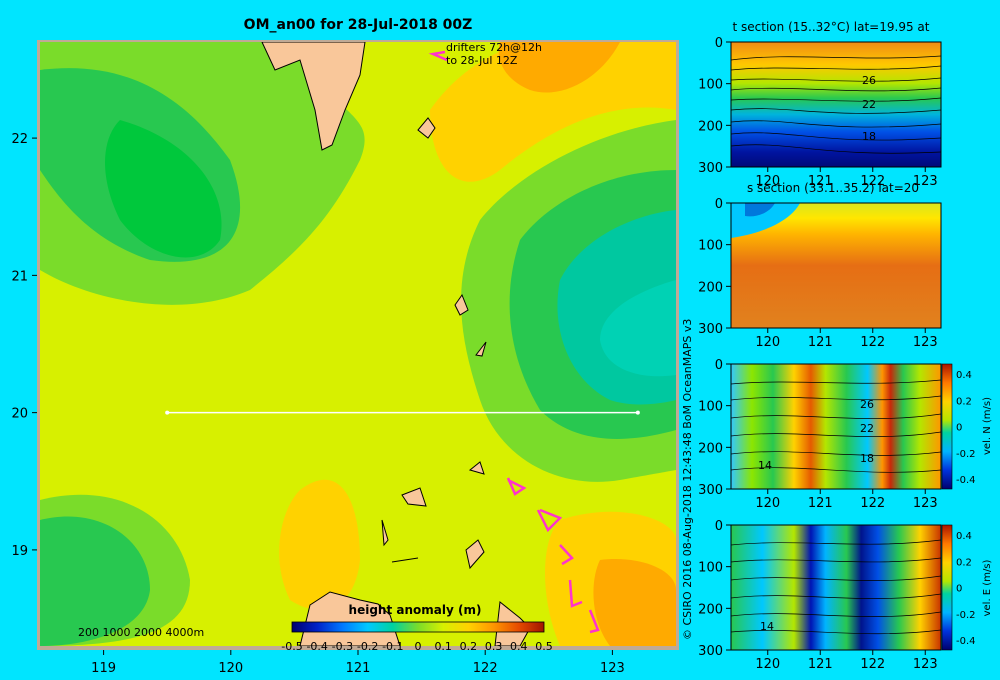 The width and height of the screenshot is (1000, 680). Describe the element at coordinates (141, 632) in the screenshot. I see `depth-scale-label: 200 1000 2000 4000m` at that location.